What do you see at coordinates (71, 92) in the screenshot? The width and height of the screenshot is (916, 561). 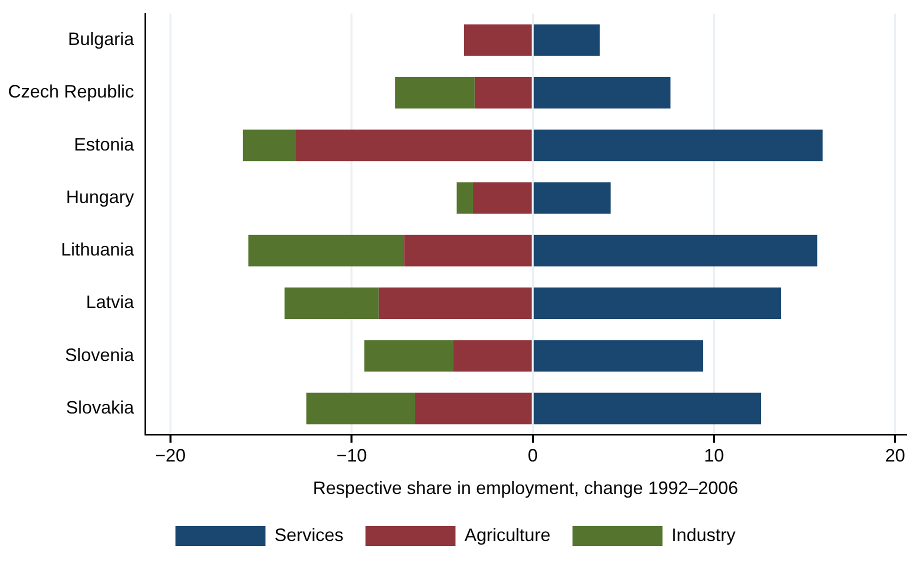 I see `y-tick-label: Czech Republic` at bounding box center [71, 92].